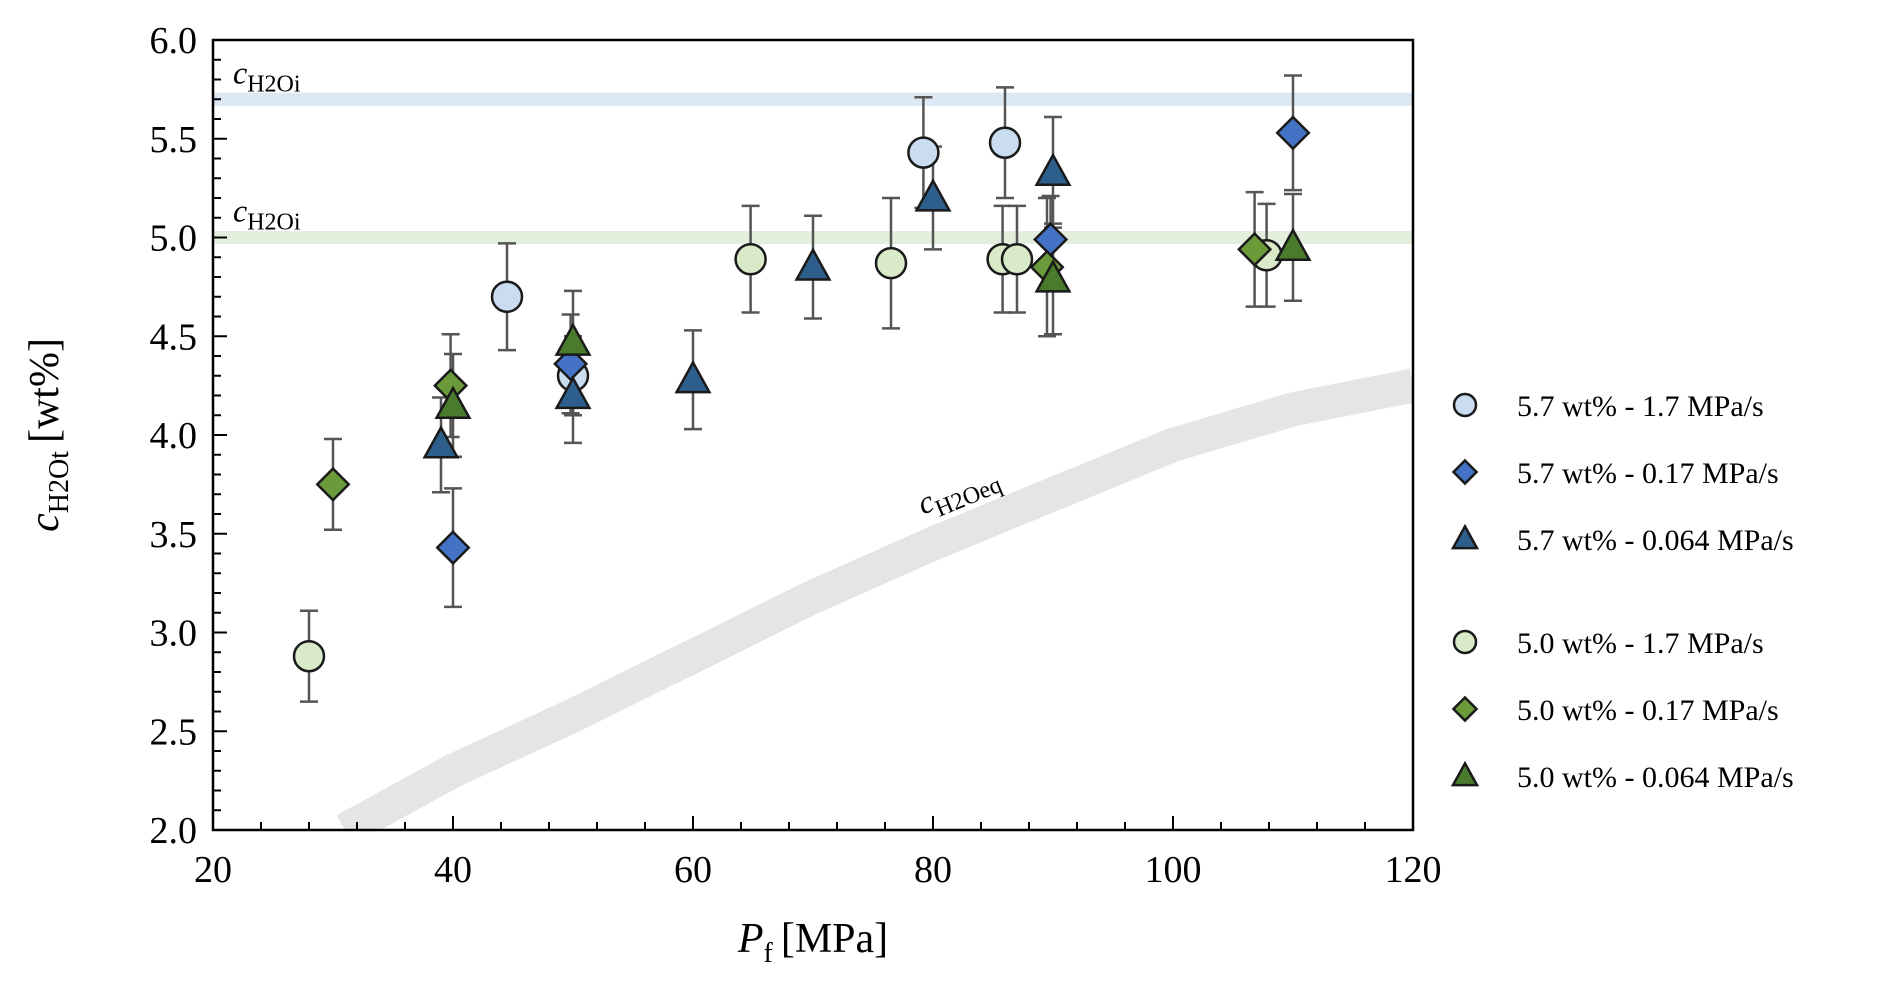 This screenshot has width=1892, height=984. I want to click on y-tick-label: 4.5, so click(174, 337).